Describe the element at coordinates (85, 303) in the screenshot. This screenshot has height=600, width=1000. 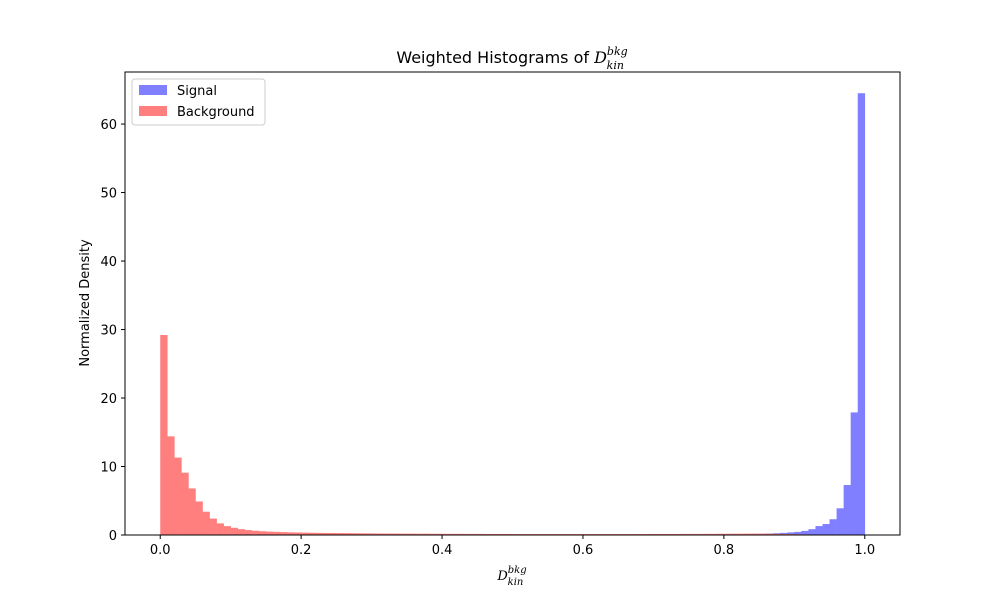
I see `y-axis-label: Normalized Density` at that location.